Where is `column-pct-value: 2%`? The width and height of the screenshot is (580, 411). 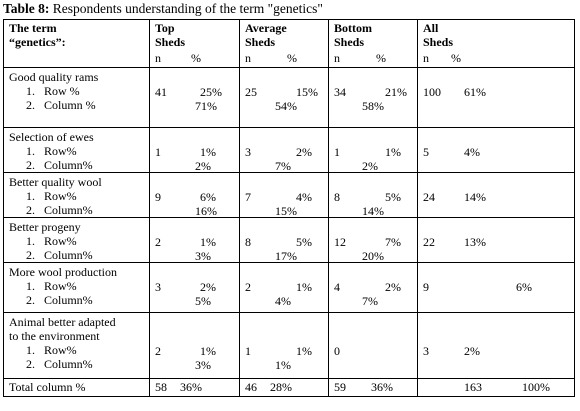 column-pct-value: 2% is located at coordinates (370, 166).